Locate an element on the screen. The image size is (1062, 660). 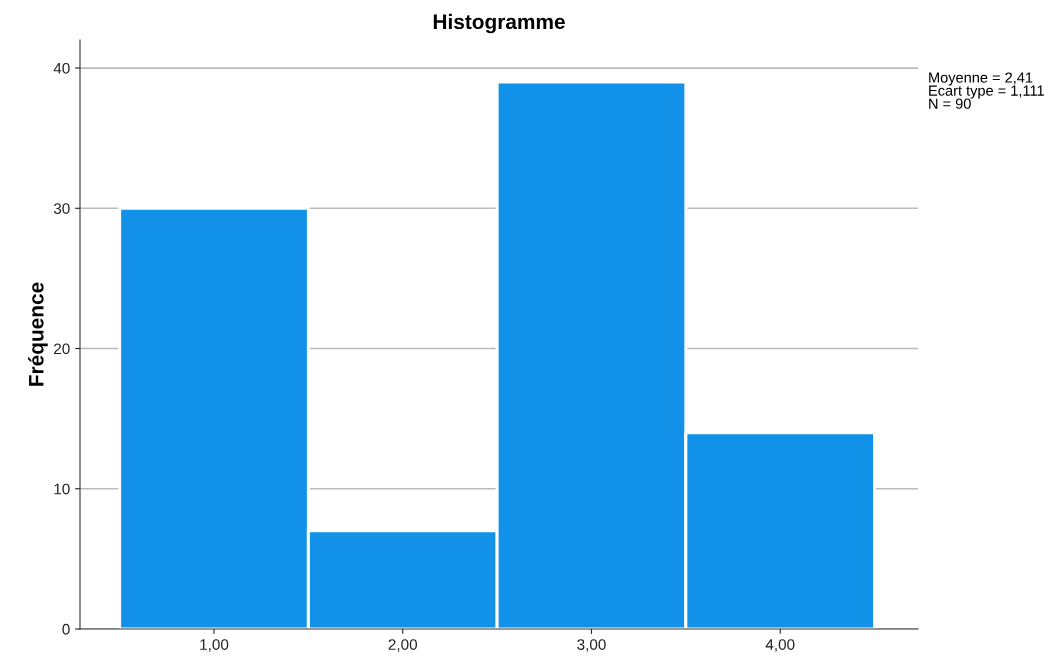
x-tick-label: 3,00 is located at coordinates (591, 645).